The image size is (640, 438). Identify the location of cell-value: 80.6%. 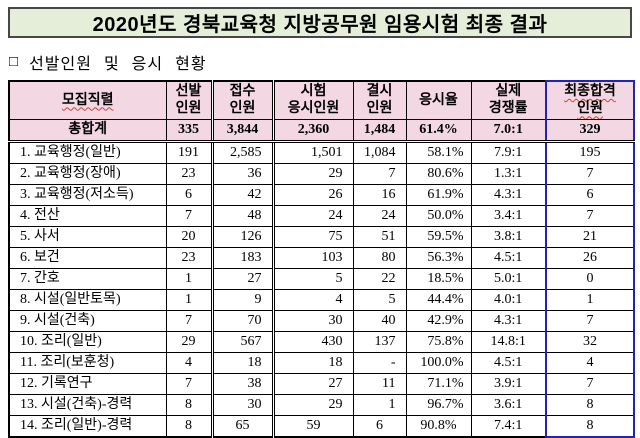
(438, 173).